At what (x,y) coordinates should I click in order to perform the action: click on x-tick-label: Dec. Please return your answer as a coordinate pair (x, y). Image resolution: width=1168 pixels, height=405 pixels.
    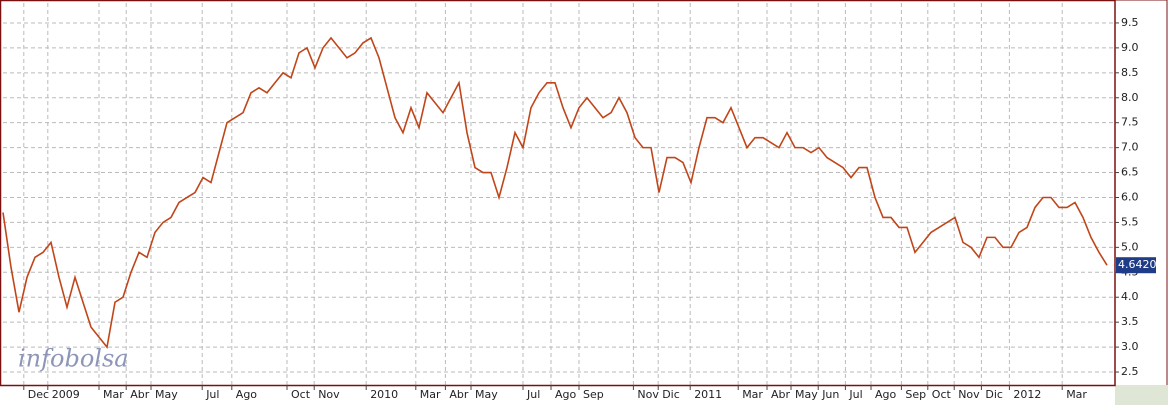
    Looking at the image, I should click on (38, 394).